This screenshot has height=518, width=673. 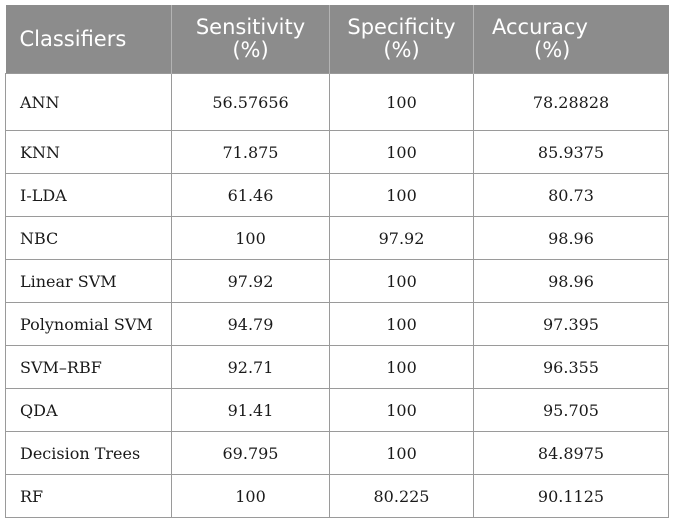 What do you see at coordinates (88, 102) in the screenshot?
I see `classifier-name-cell: ANN` at bounding box center [88, 102].